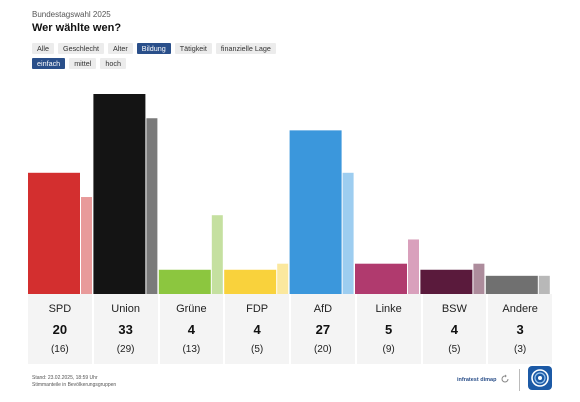 The width and height of the screenshot is (580, 402). I want to click on card-andere: Andere 3 (3), so click(520, 329).